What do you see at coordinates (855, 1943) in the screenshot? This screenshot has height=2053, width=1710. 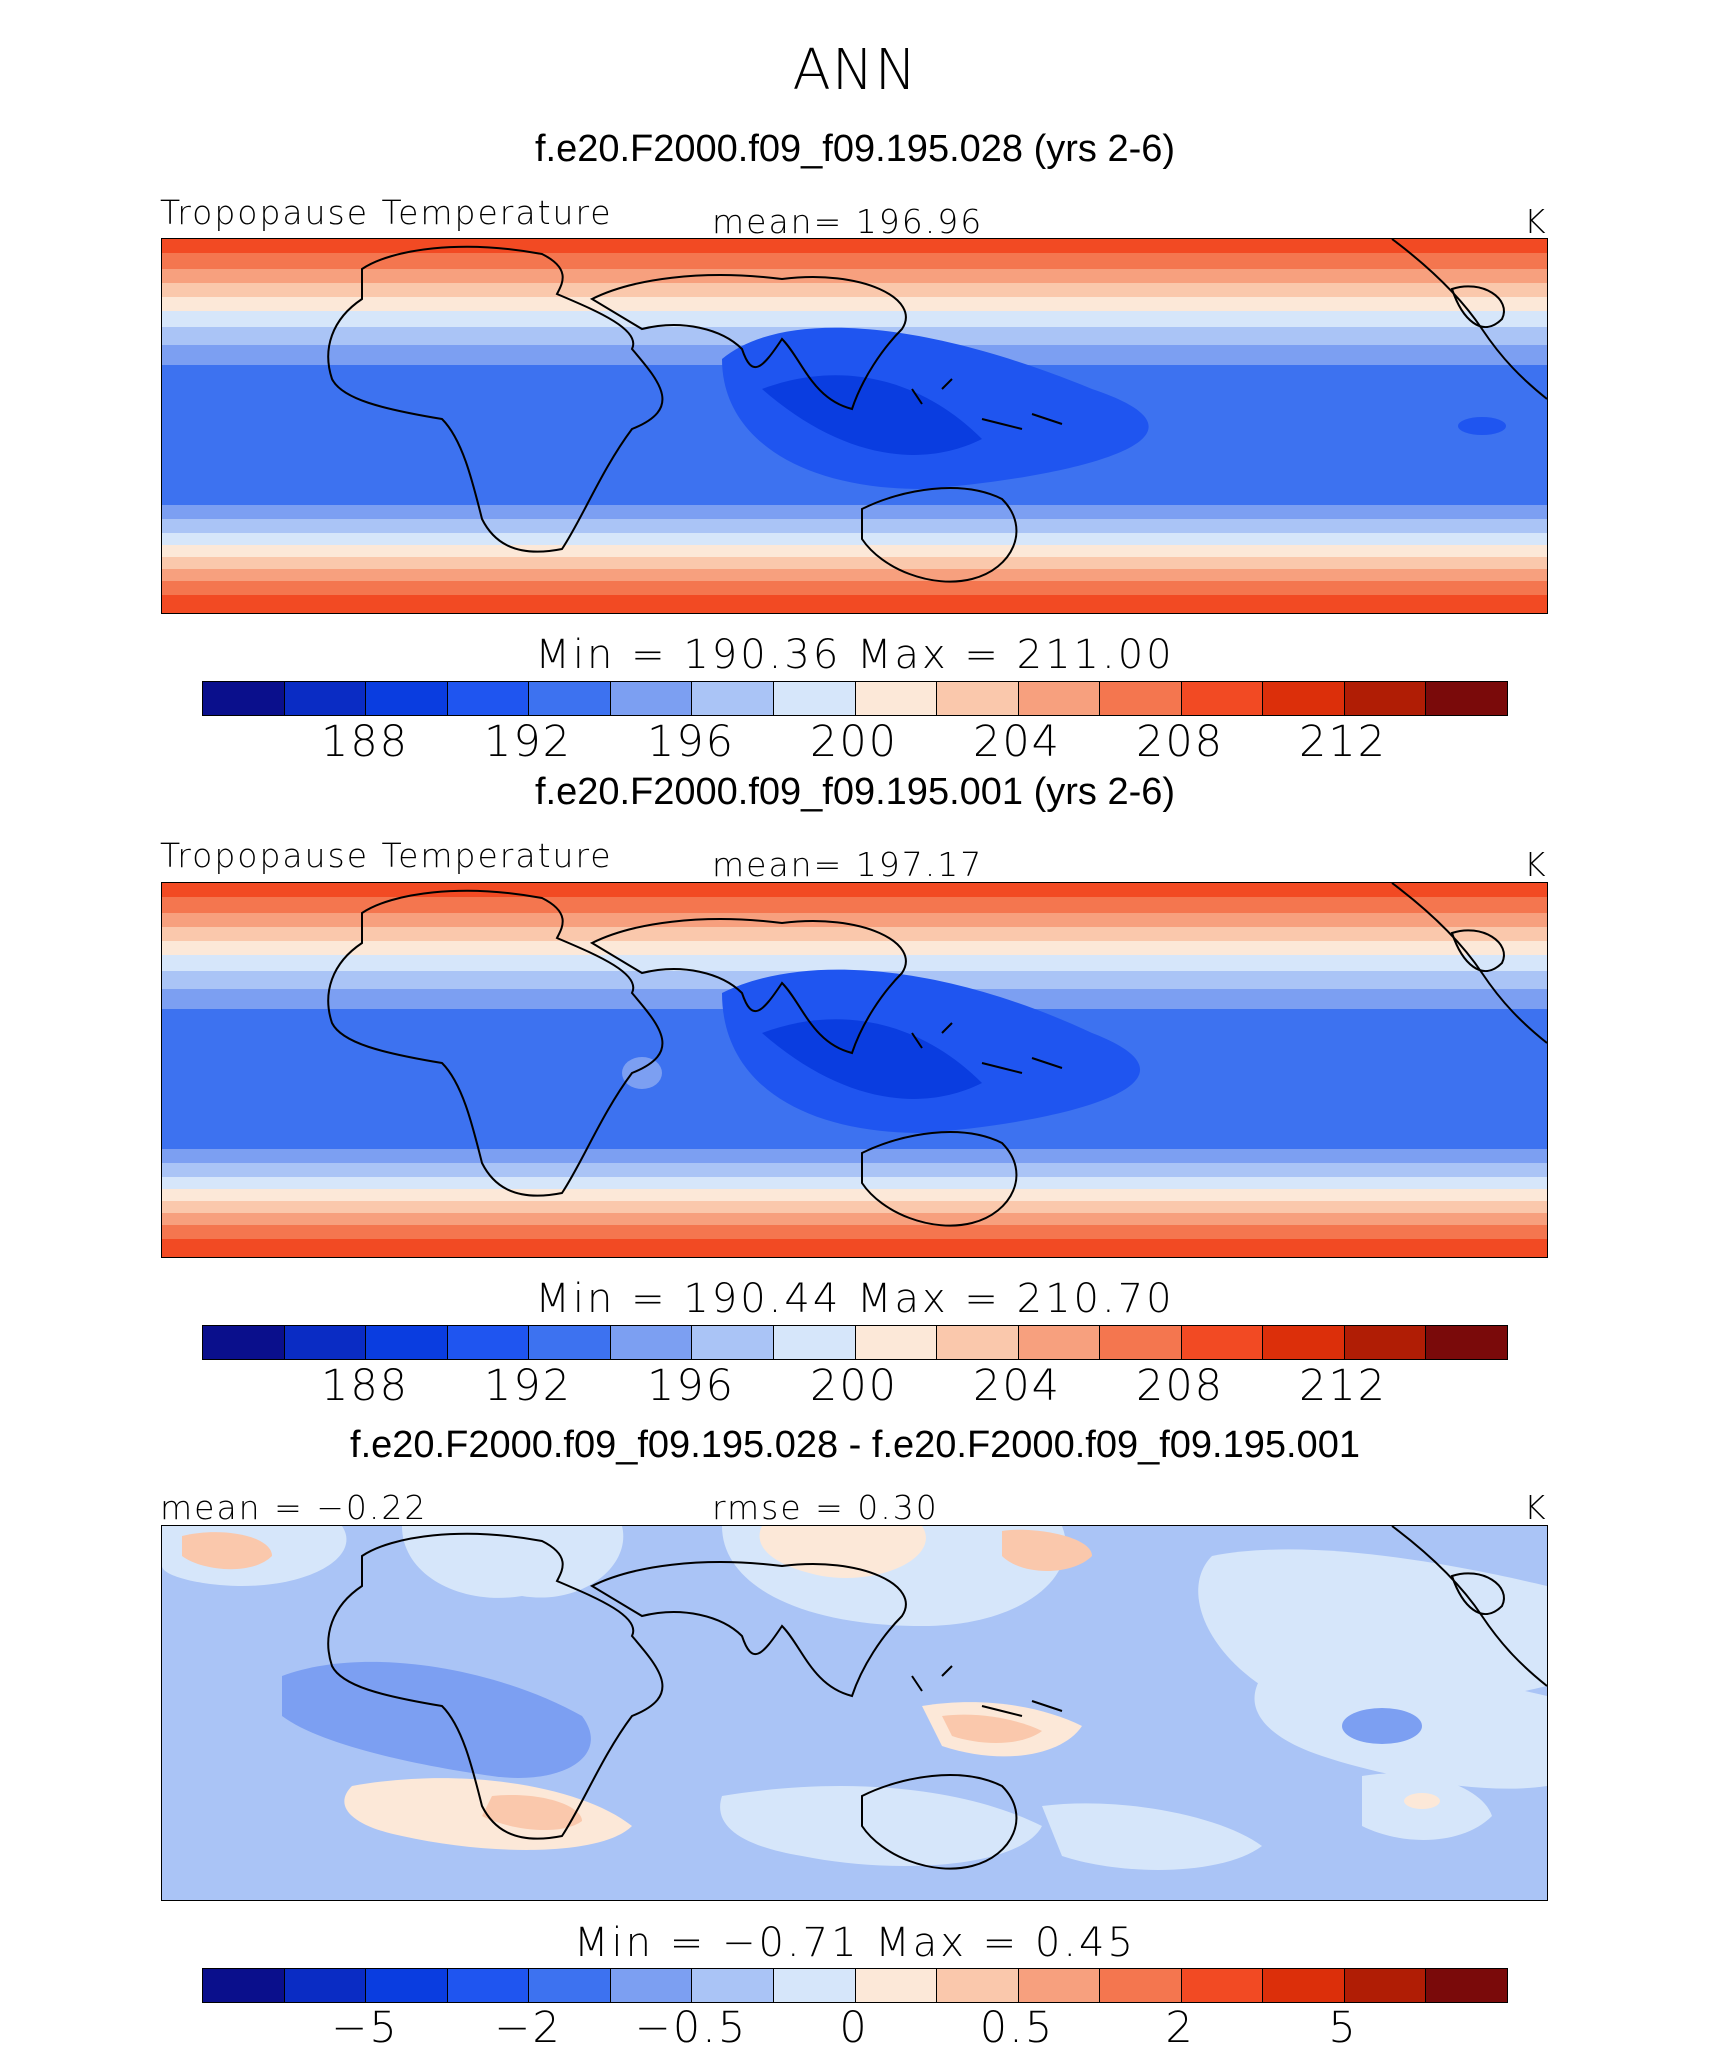 I see `panel3-min-max: Min = −0.71 Max = 0.45` at bounding box center [855, 1943].